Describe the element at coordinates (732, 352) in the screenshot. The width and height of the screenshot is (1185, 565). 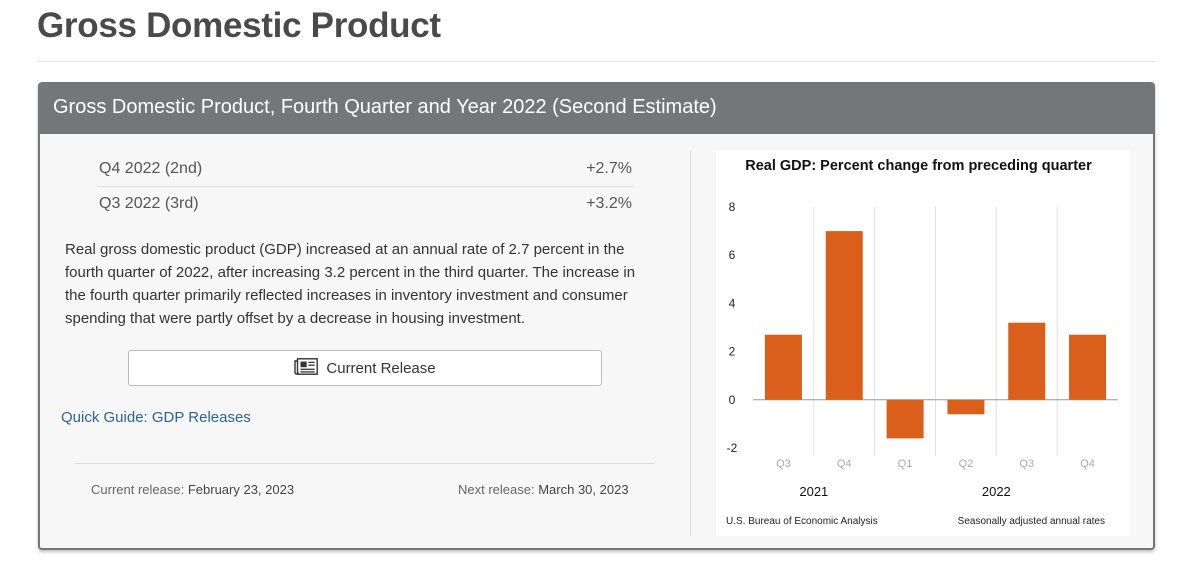
I see `y-tick-label: 2` at that location.